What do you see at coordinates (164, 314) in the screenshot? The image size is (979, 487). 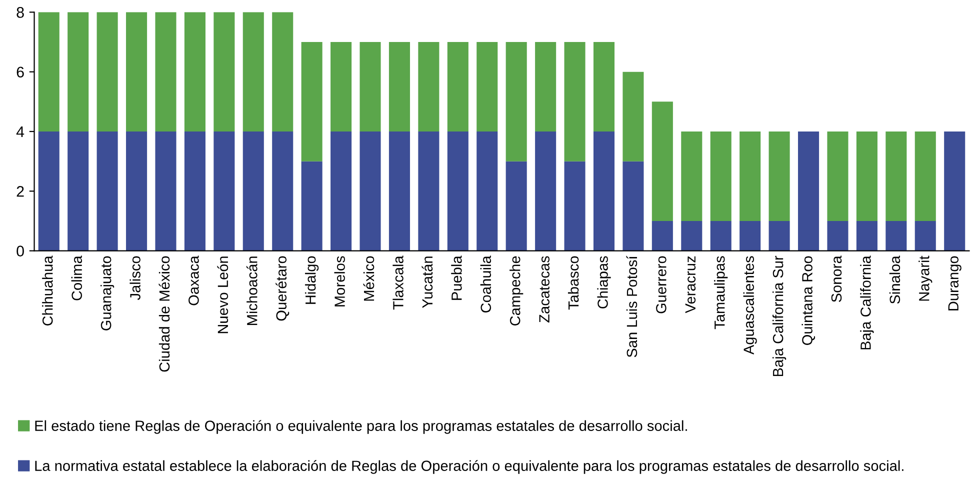 I see `x-tick-label: Ciudad de México` at bounding box center [164, 314].